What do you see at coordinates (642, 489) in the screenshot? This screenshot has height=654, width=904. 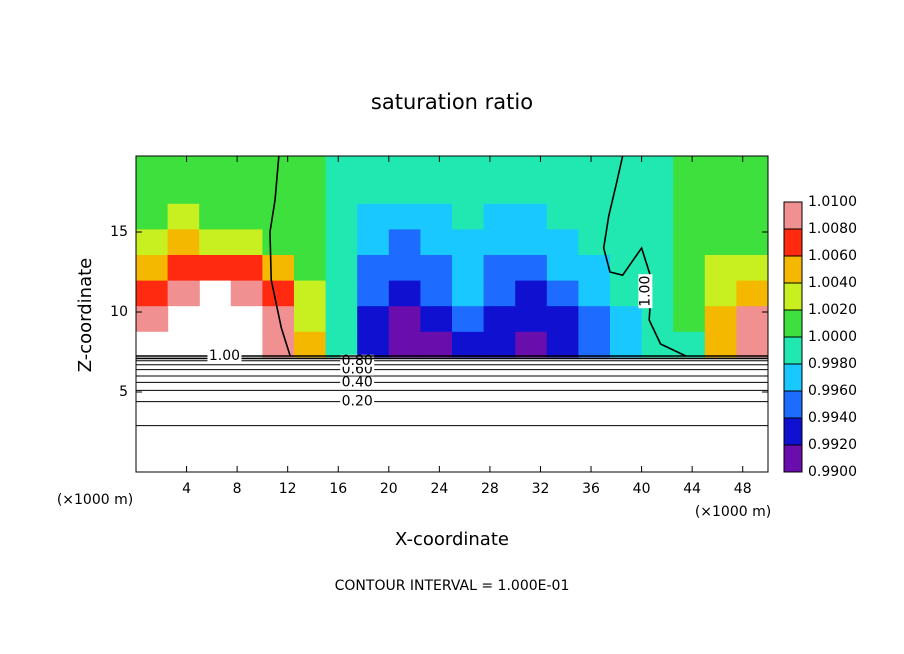 I see `x-tick-label: 40` at bounding box center [642, 489].